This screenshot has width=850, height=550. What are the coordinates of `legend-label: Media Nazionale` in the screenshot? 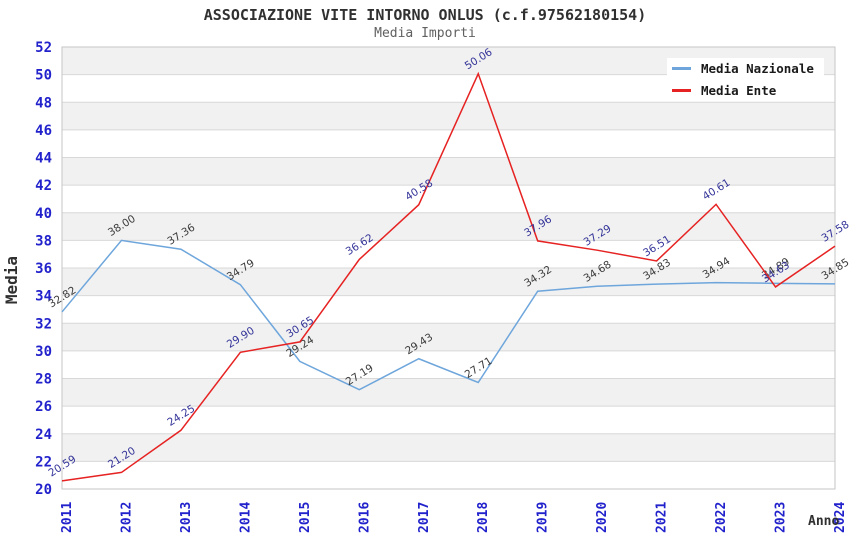 It's located at (757, 68).